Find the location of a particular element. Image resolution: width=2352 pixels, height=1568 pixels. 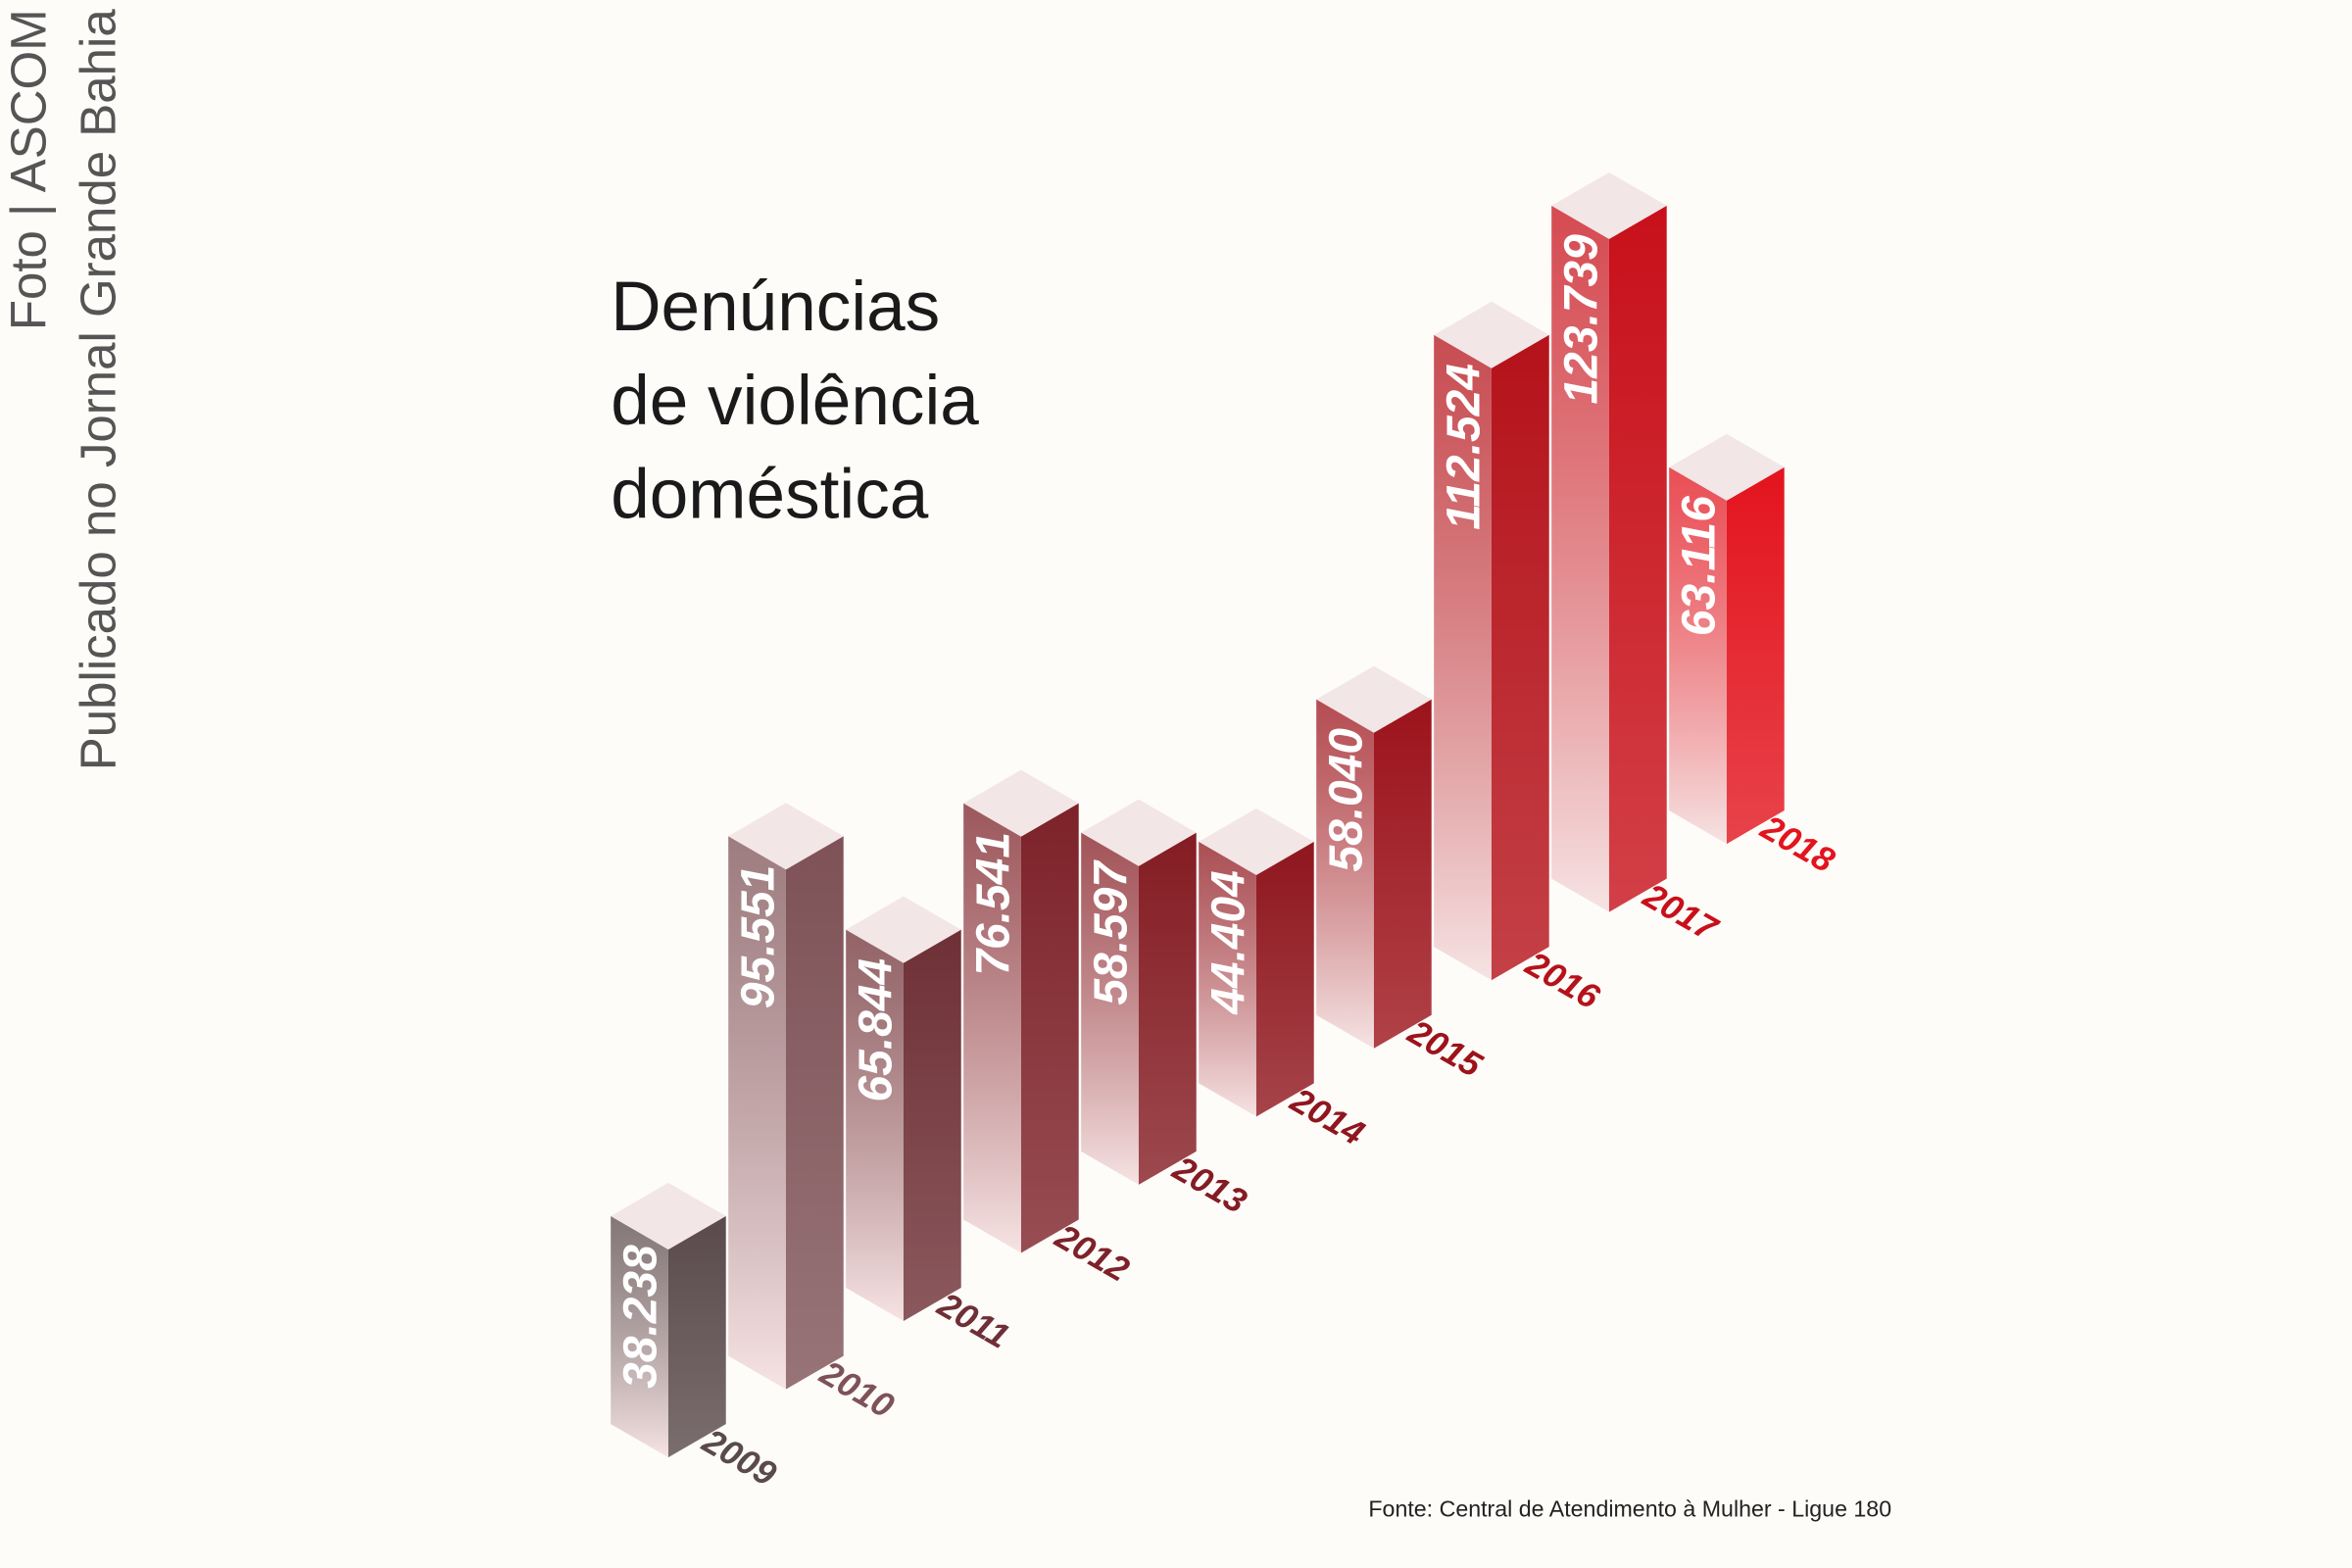

chart-title: doméstica is located at coordinates (770, 495).